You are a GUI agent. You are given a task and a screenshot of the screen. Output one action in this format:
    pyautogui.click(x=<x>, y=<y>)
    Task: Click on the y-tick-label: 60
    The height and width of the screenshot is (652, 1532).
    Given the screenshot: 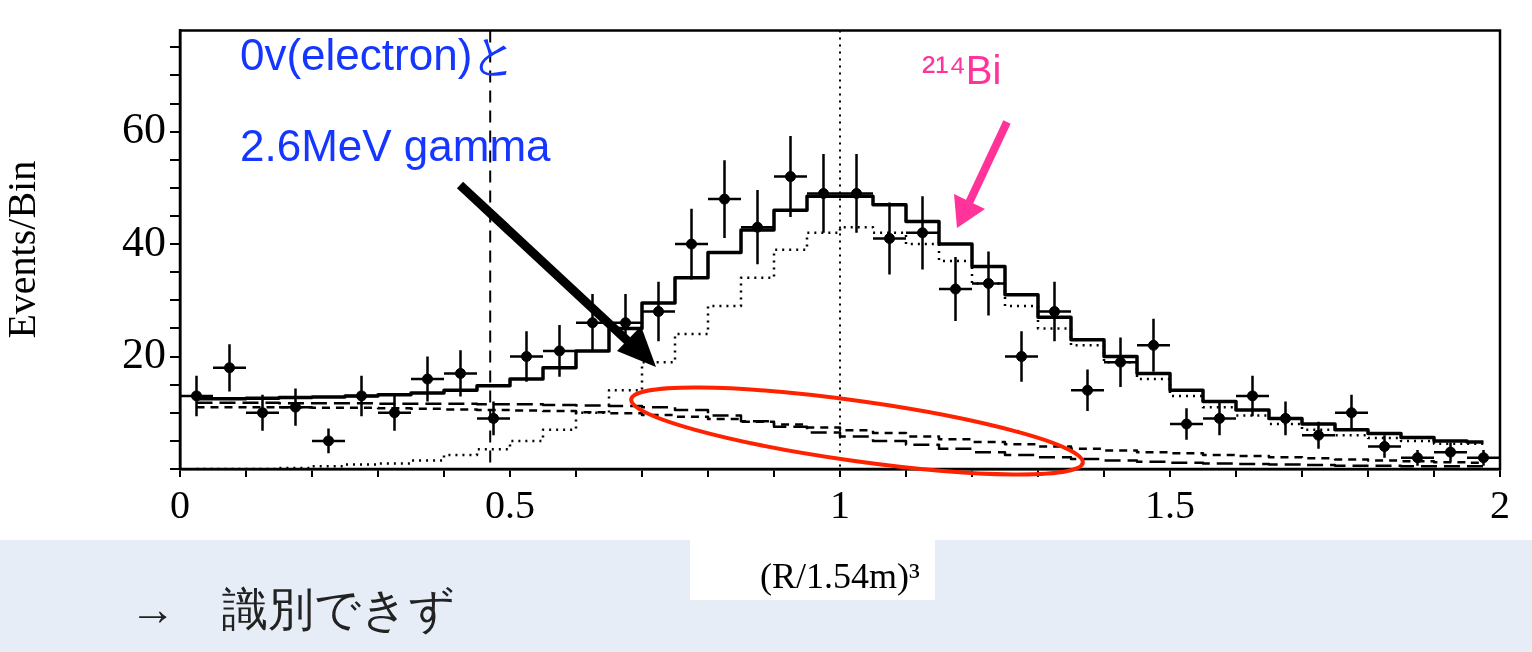 What is the action you would take?
    pyautogui.click(x=144, y=129)
    